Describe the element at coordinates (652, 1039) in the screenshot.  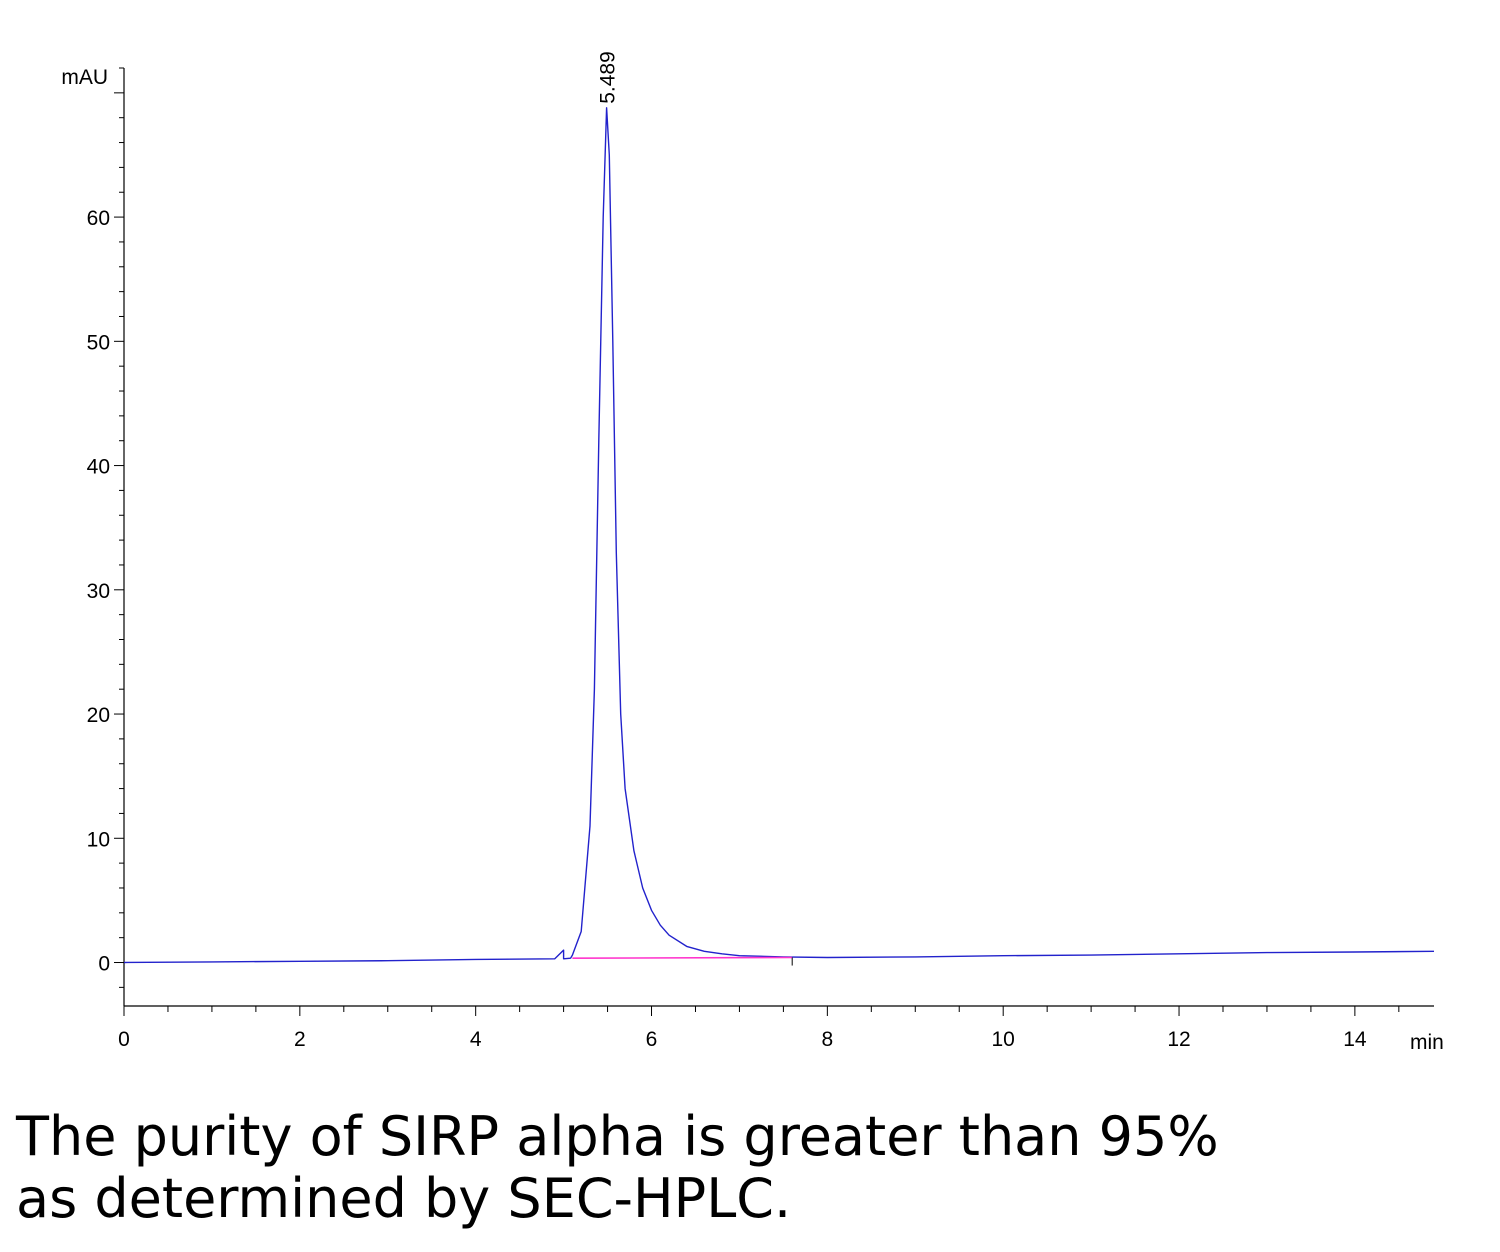
I see `x-tick-label: 6` at that location.